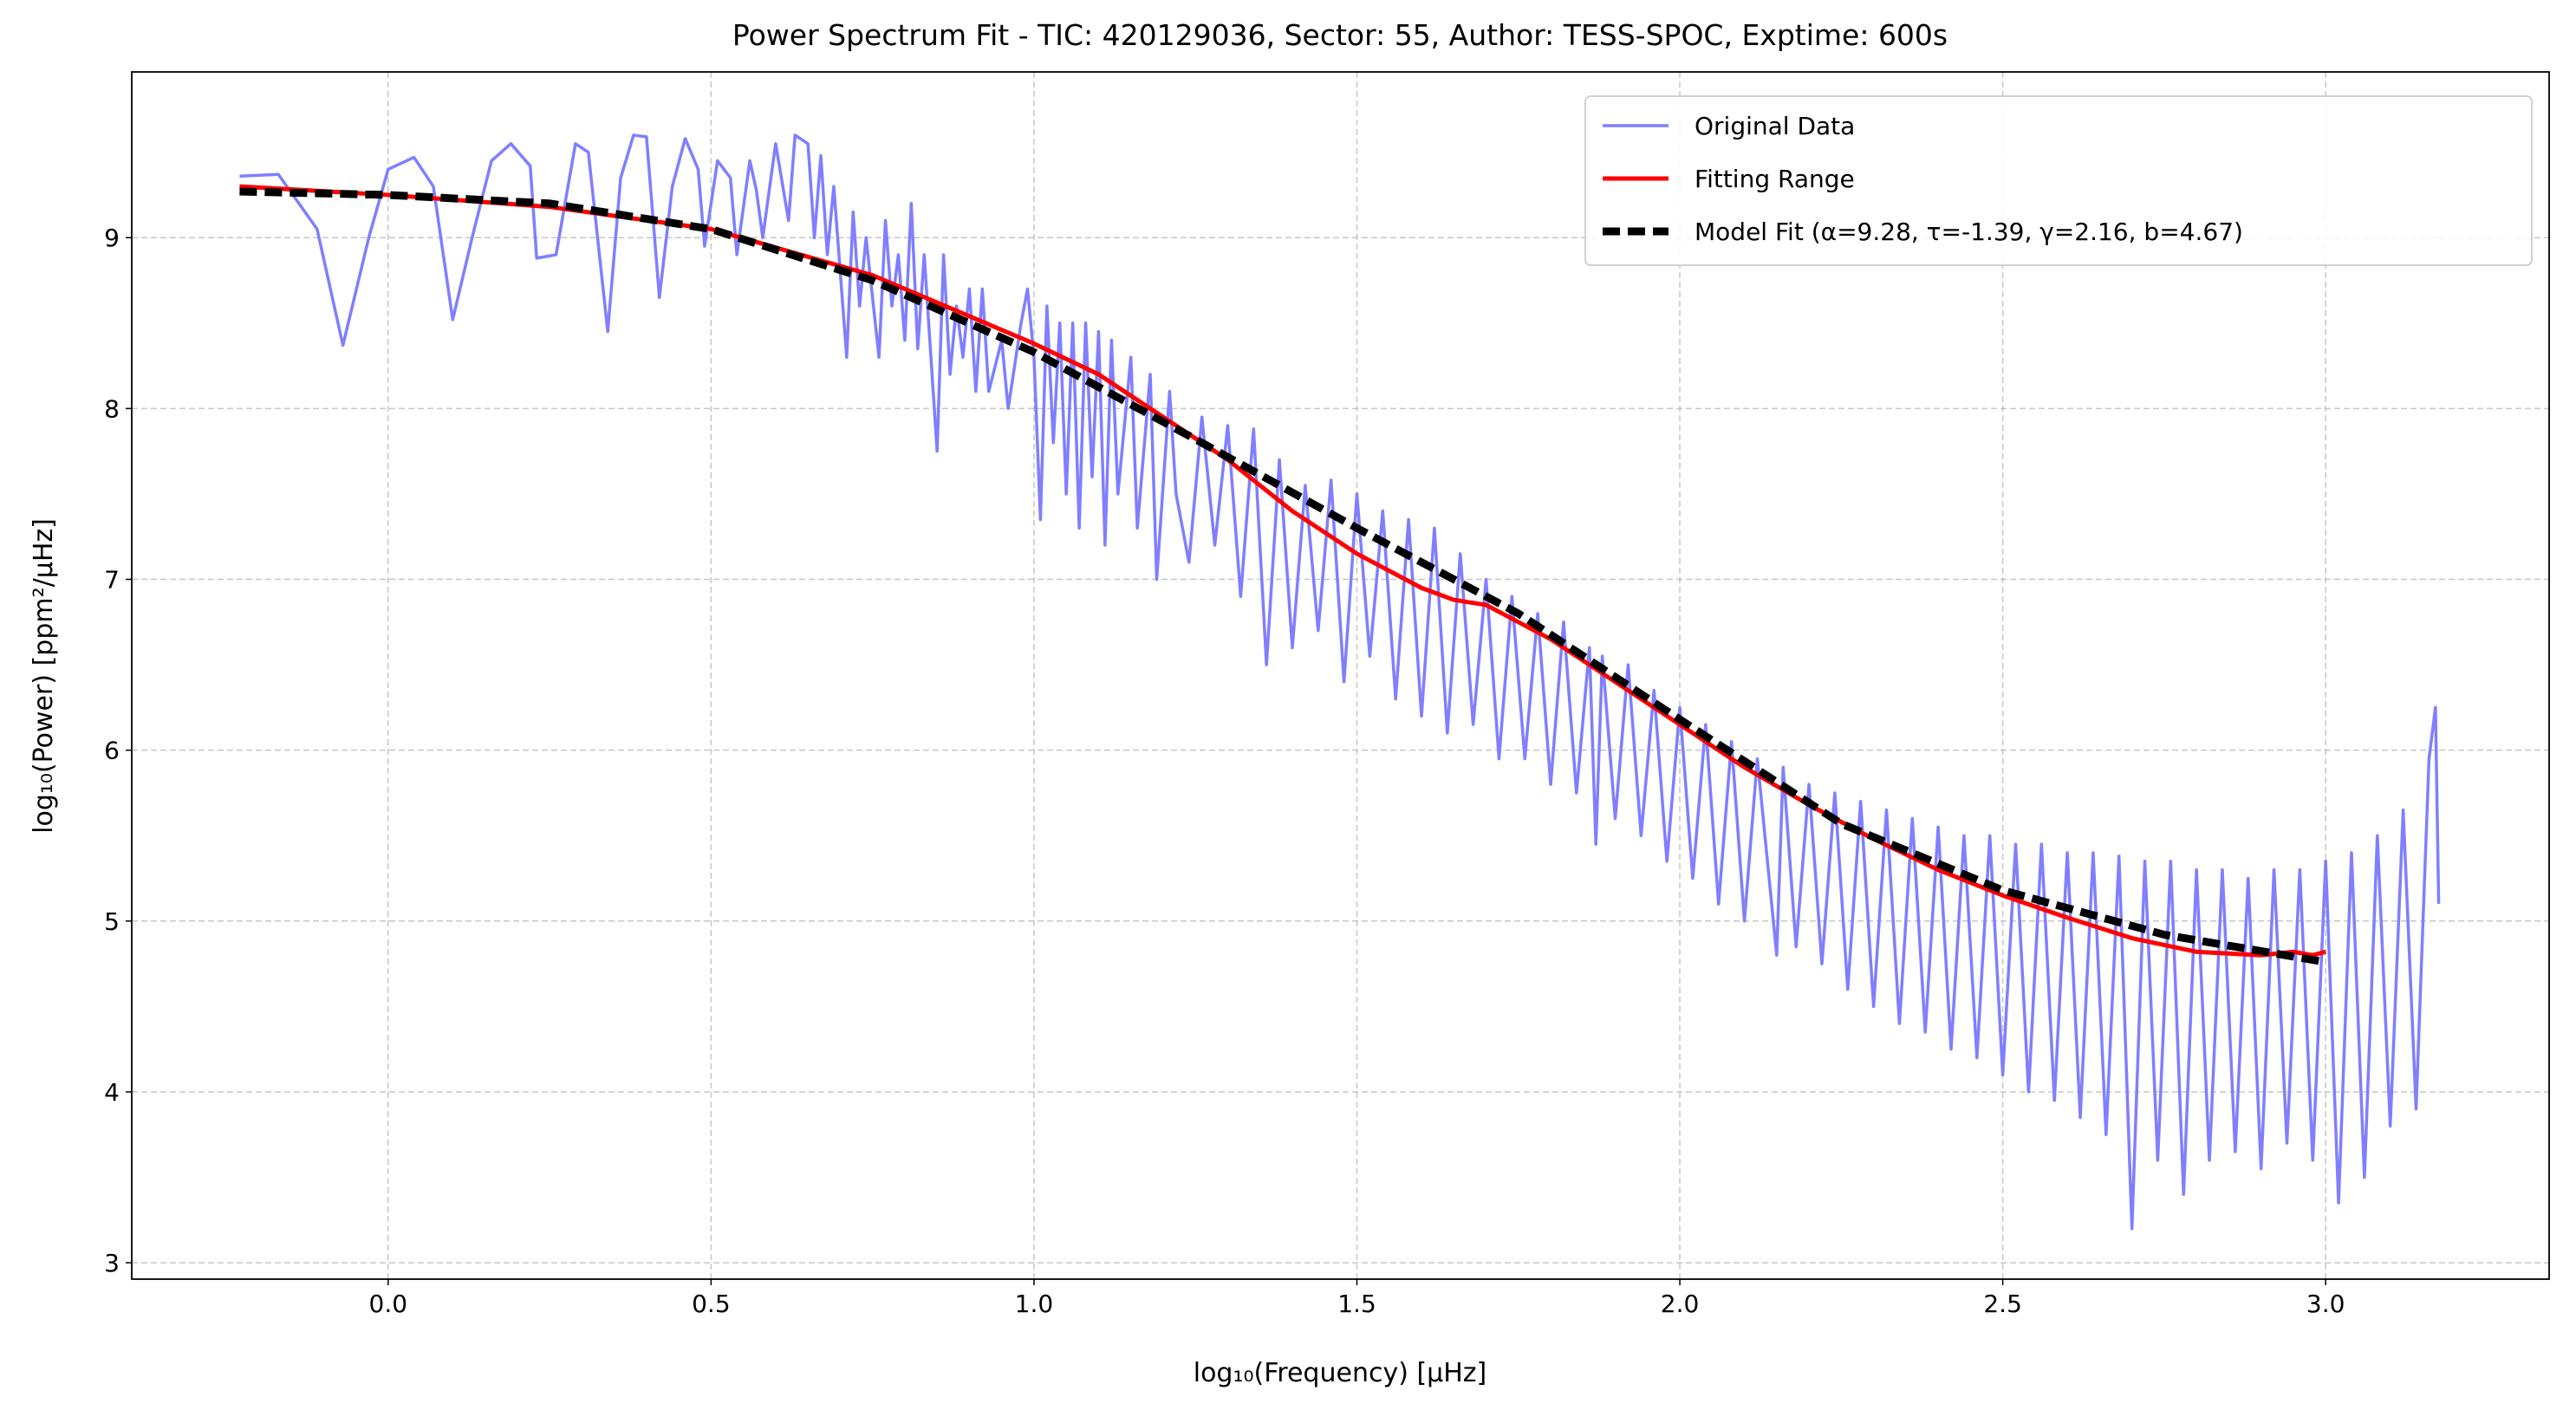 This screenshot has width=2576, height=1423. What do you see at coordinates (1775, 126) in the screenshot?
I see `legend-label: Original Data` at bounding box center [1775, 126].